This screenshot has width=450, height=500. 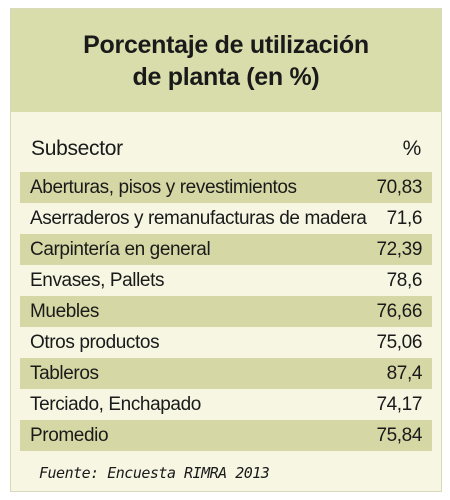 What do you see at coordinates (399, 404) in the screenshot?
I see `row-percent: 74,17` at bounding box center [399, 404].